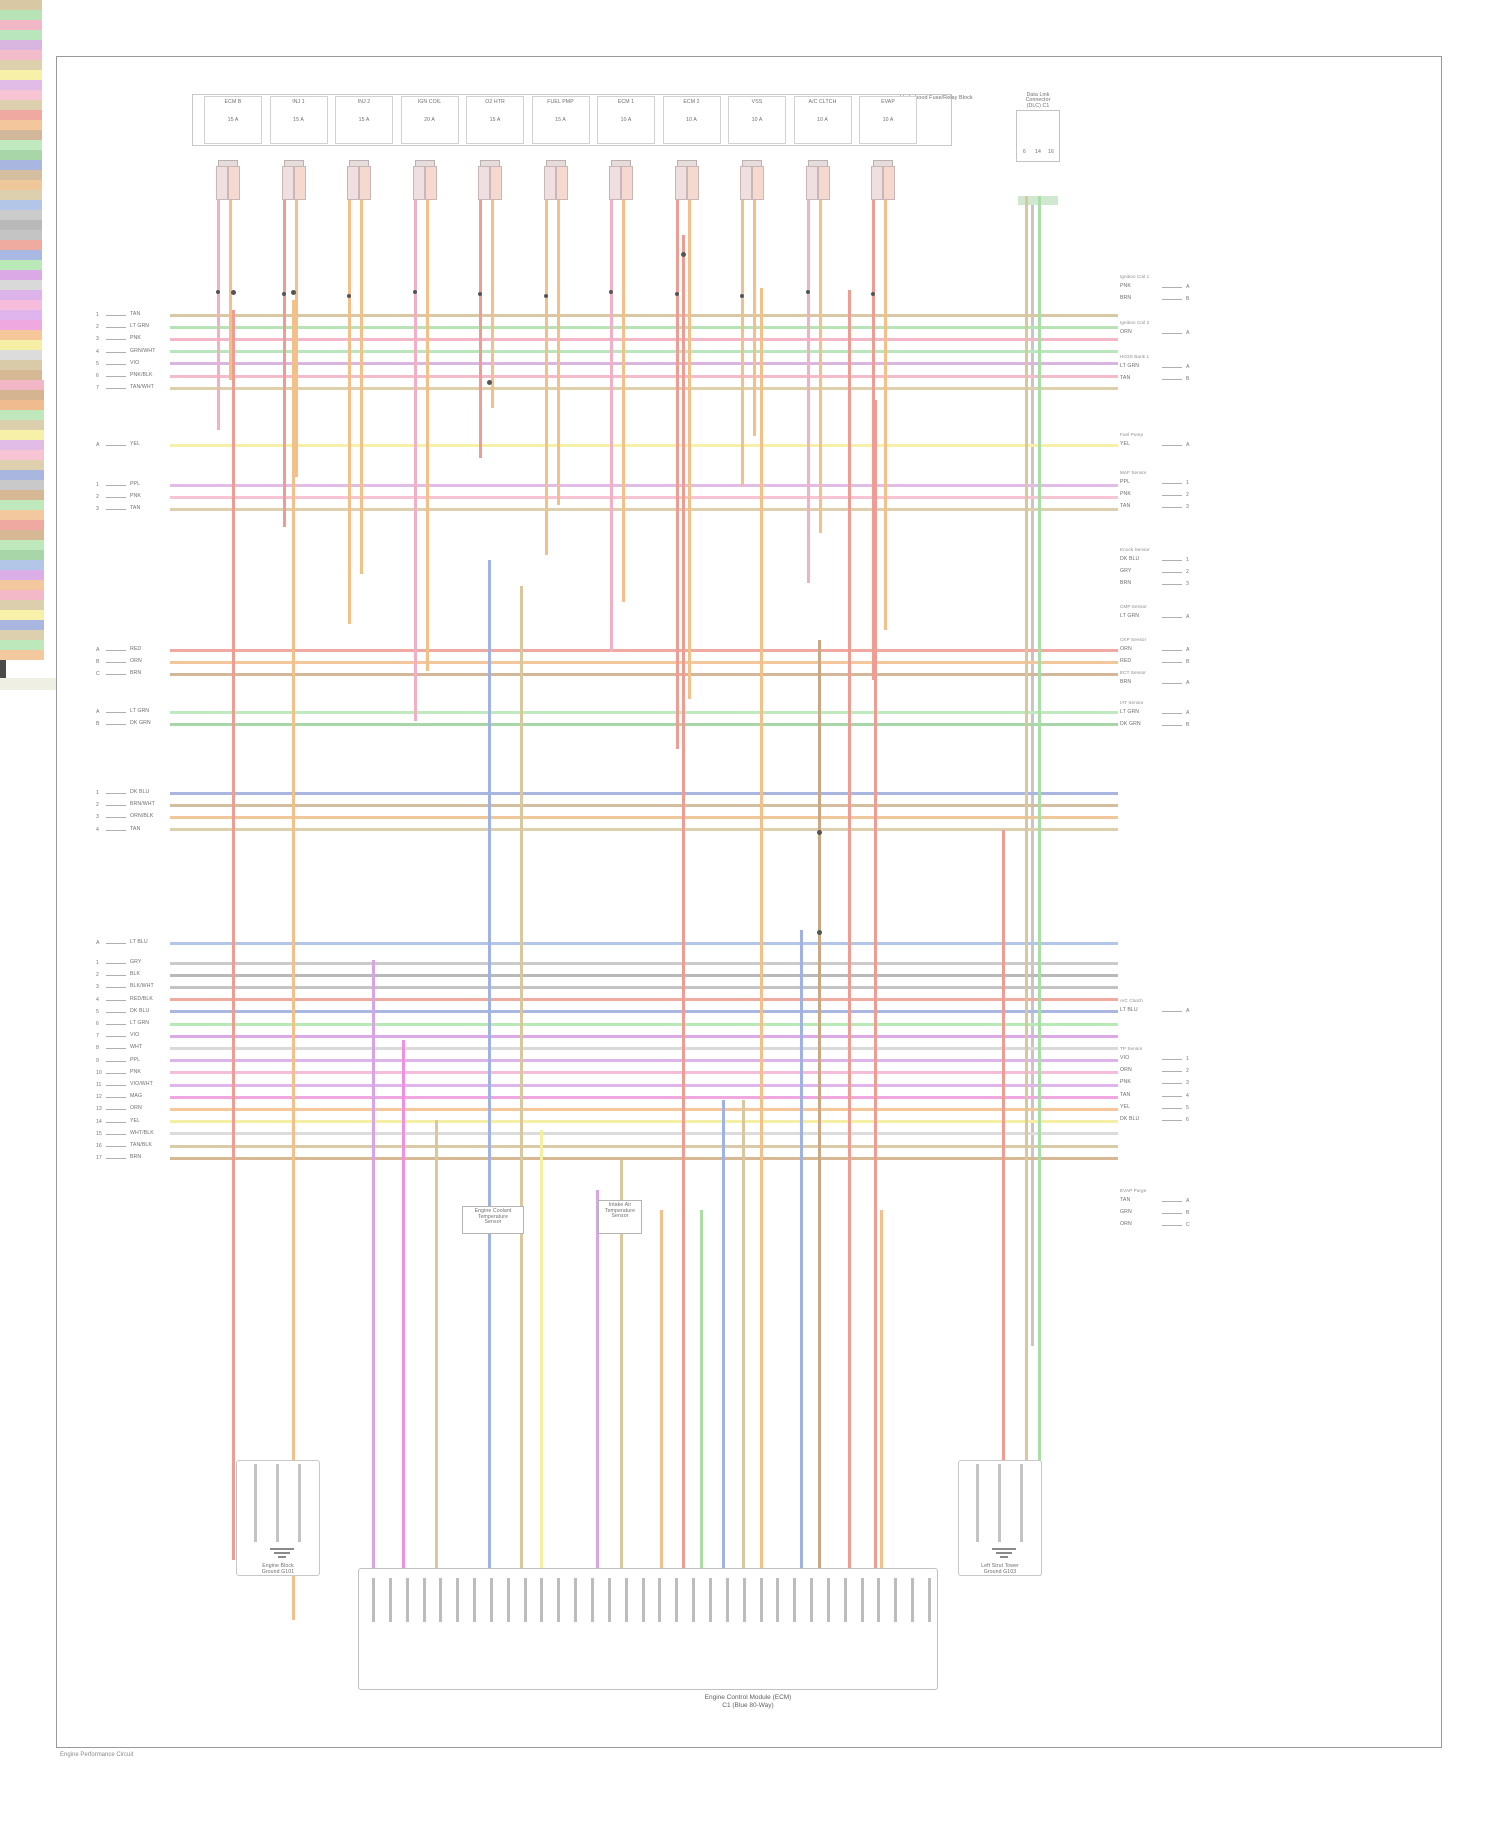 This screenshot has height=1828, width=1500. What do you see at coordinates (97, 999) in the screenshot?
I see `left-pin-LC8-4: 4` at bounding box center [97, 999].